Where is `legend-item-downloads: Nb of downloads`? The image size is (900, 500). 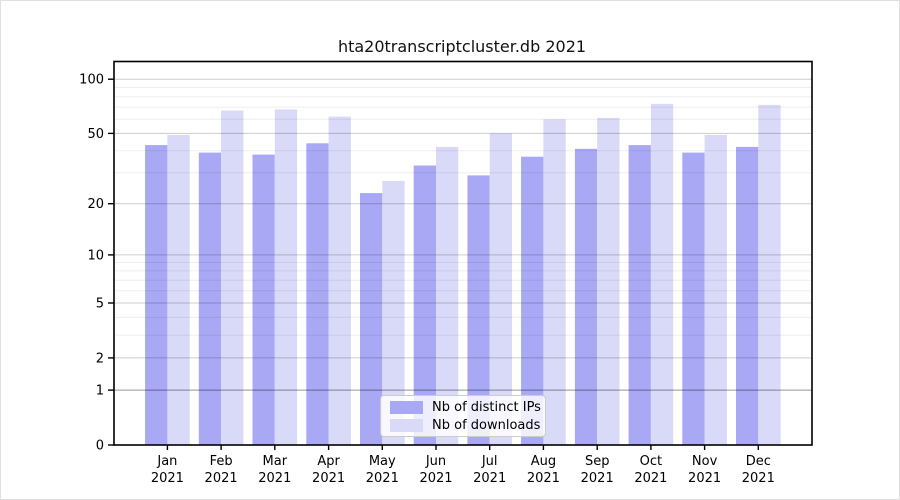 legend-item-downloads: Nb of downloads is located at coordinates (465, 425).